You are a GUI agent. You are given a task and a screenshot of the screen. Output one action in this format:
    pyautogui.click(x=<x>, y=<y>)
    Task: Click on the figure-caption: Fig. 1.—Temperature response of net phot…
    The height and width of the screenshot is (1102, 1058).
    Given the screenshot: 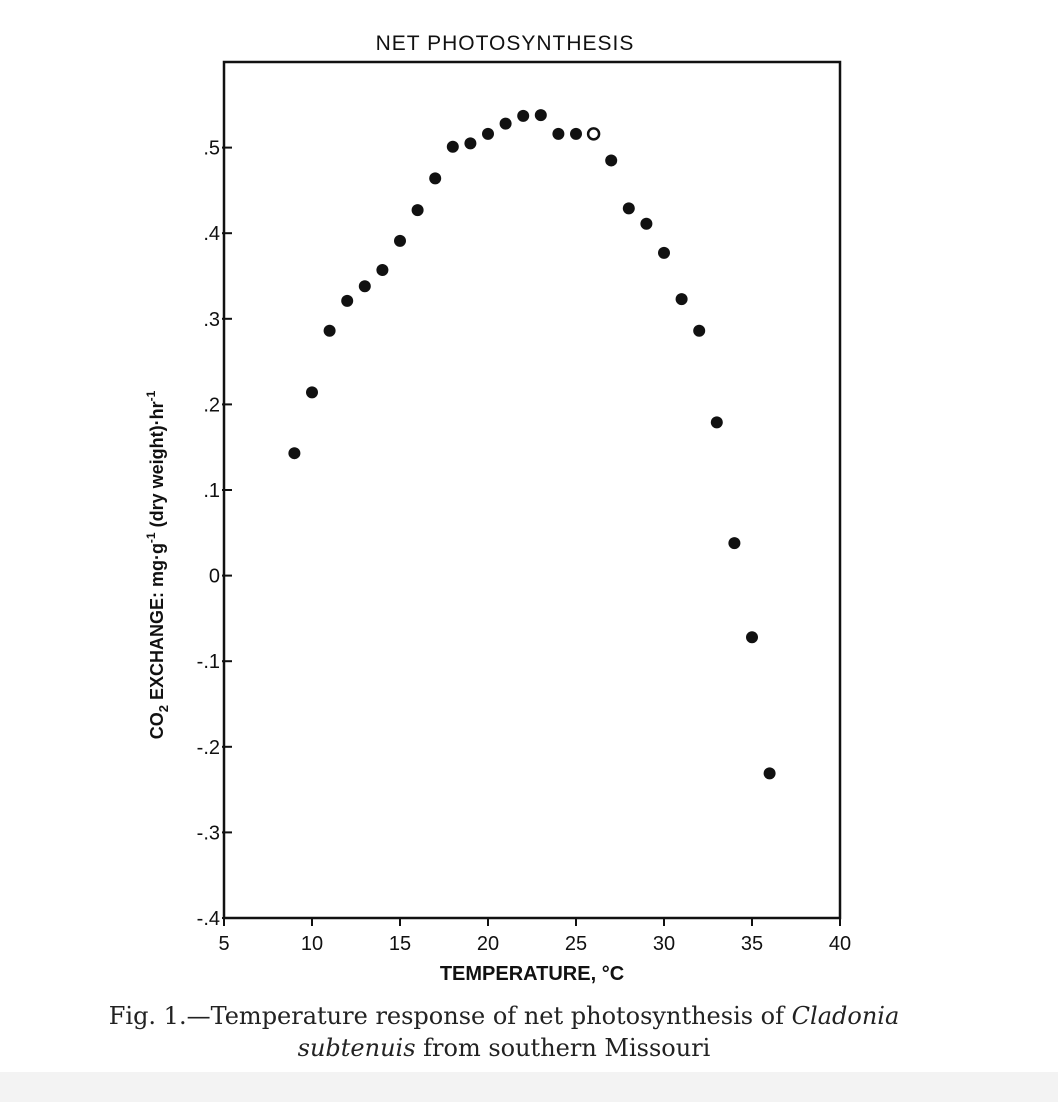 What is the action you would take?
    pyautogui.click(x=504, y=1032)
    